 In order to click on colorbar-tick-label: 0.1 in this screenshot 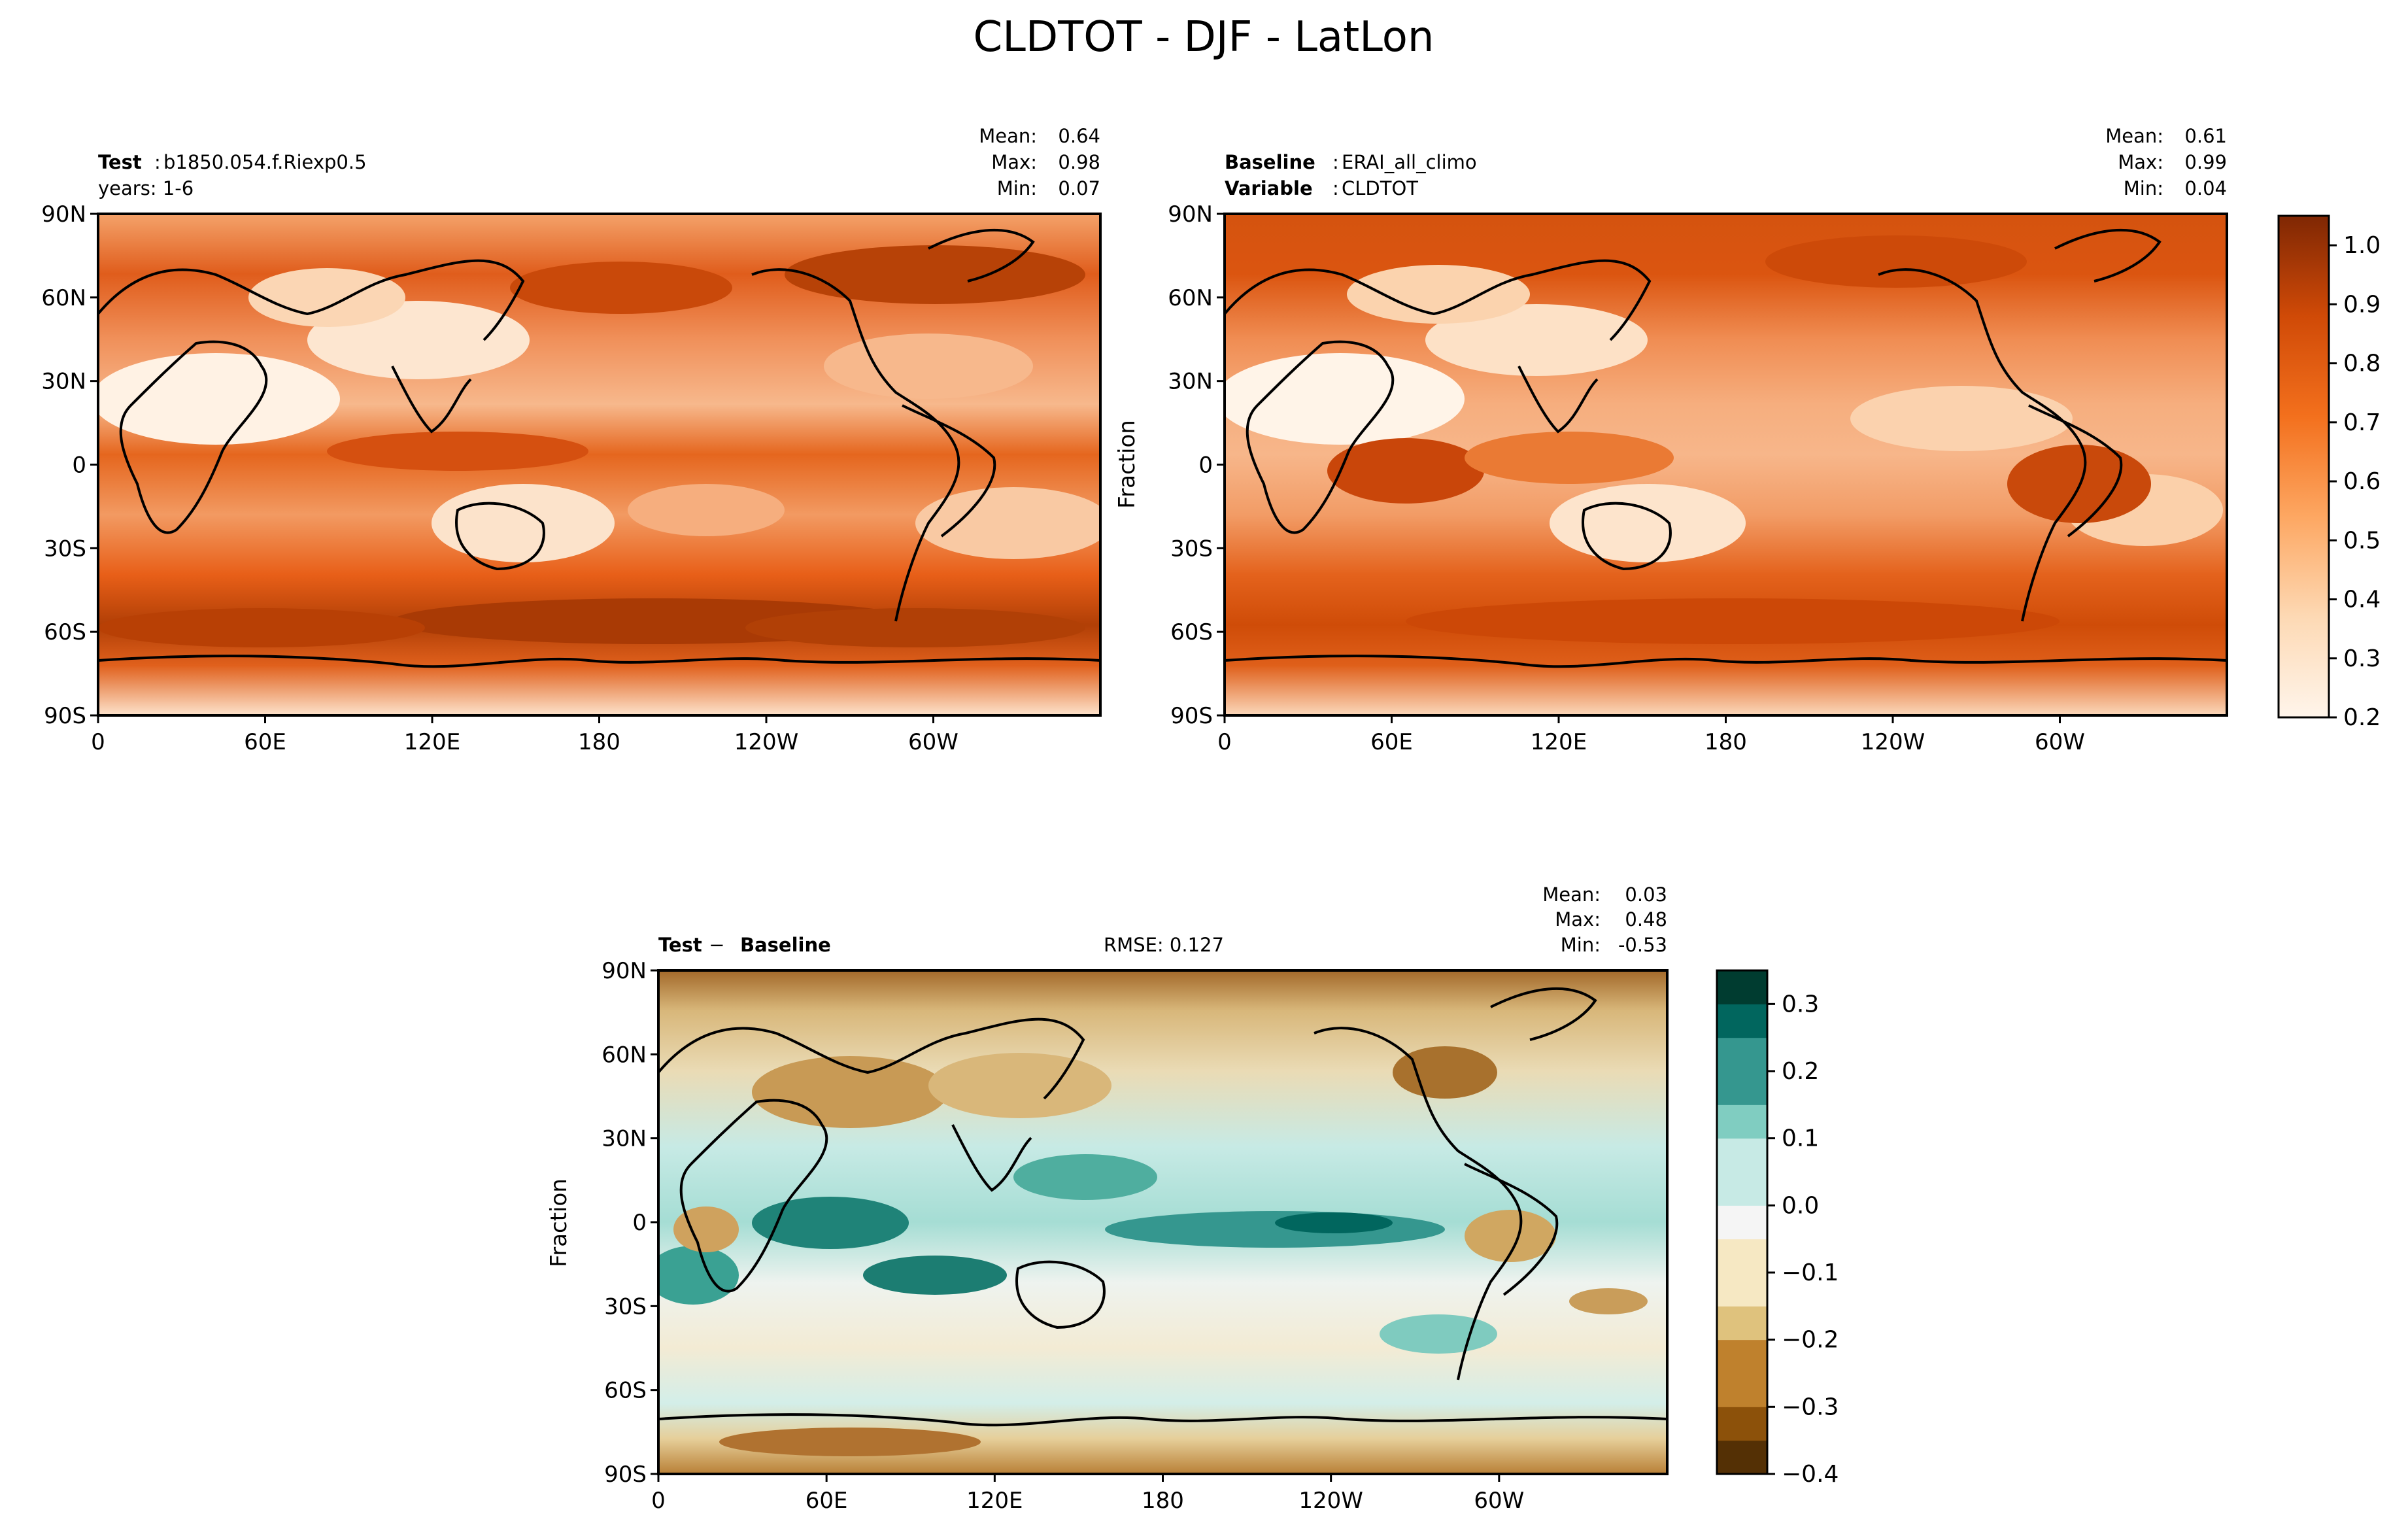, I will do `click(1800, 1138)`.